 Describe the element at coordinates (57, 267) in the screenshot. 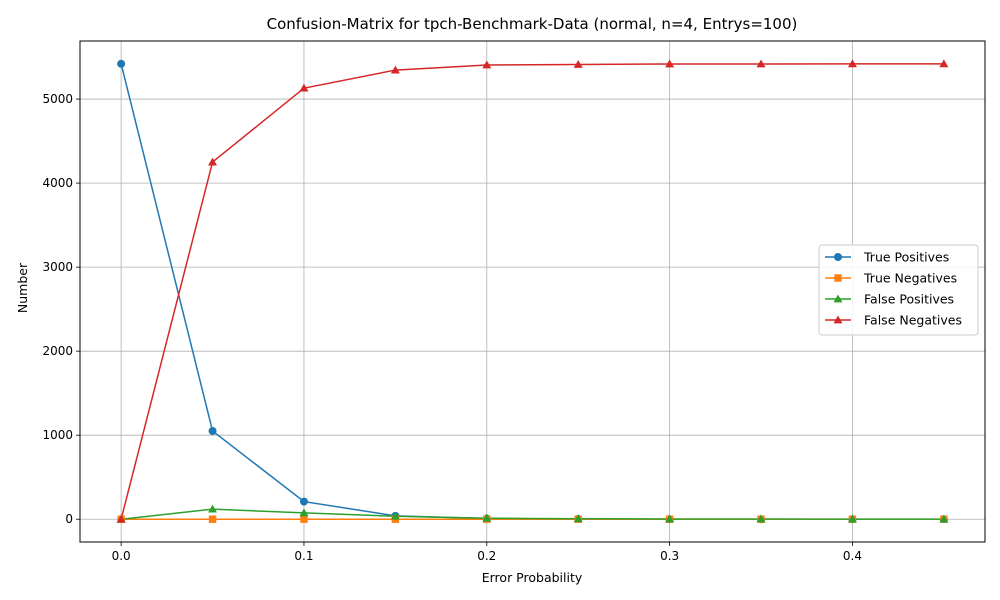

I see `y-tick-label: 3000` at that location.